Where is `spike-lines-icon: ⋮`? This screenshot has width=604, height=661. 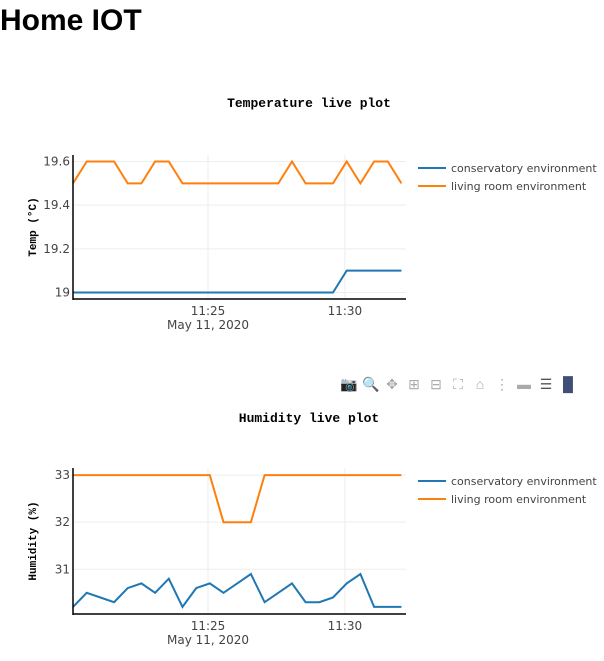 spike-lines-icon: ⋮ is located at coordinates (502, 384).